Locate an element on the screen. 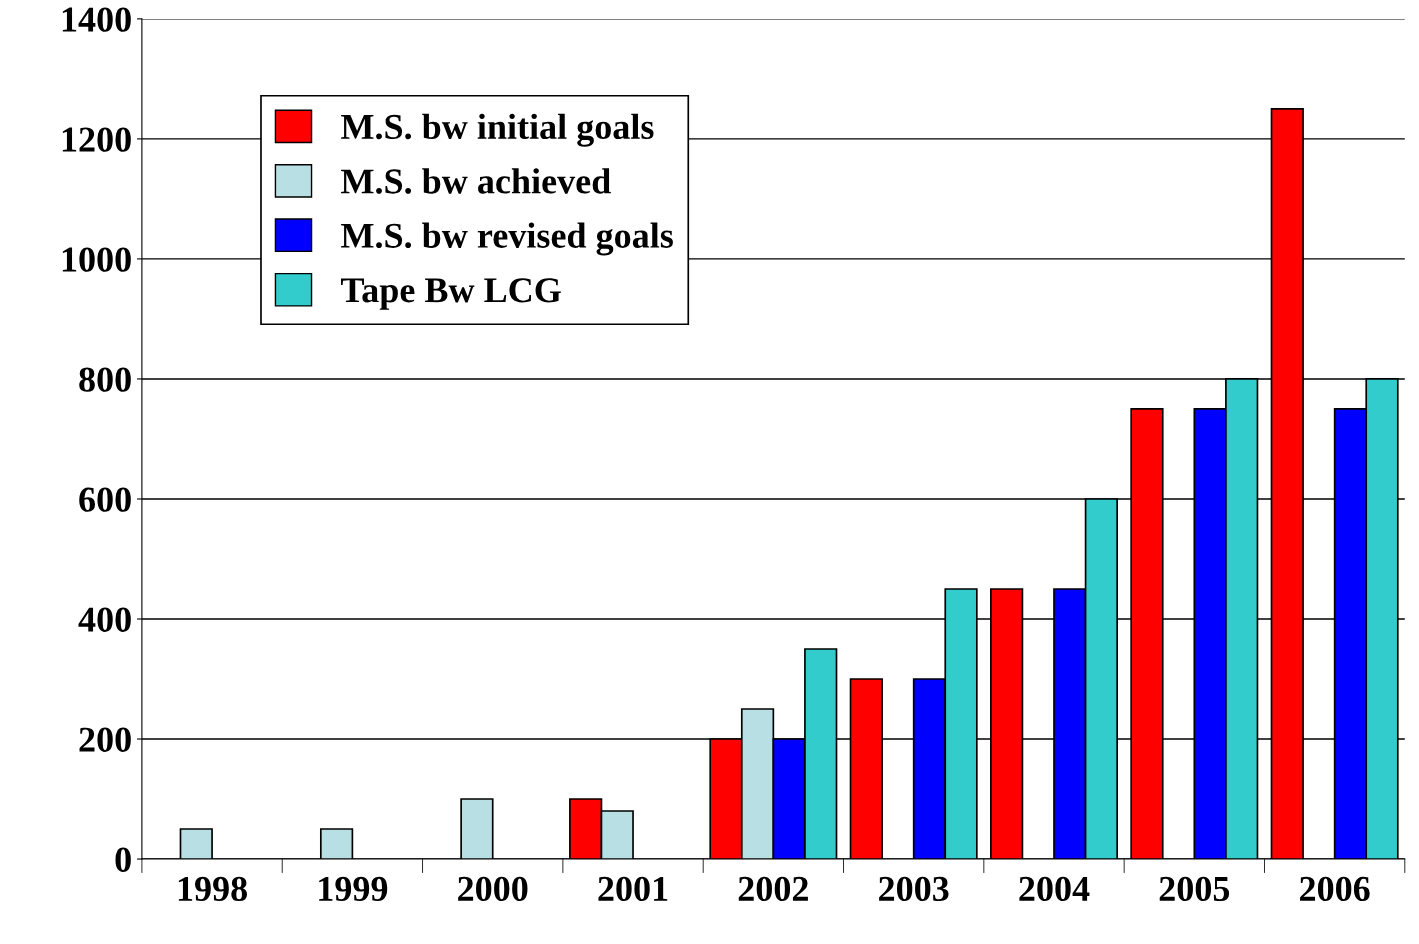  legend-label: M.S. bw achieved is located at coordinates (476, 181).